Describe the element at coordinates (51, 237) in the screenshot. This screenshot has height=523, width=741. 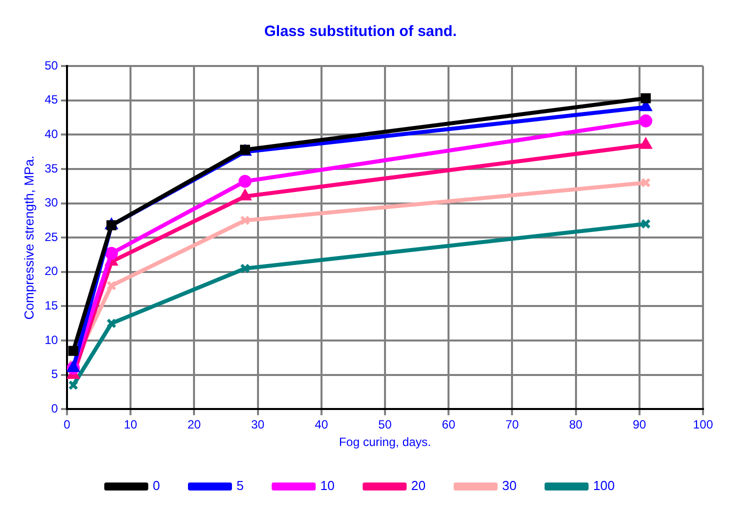
I see `y-tick-label: 25` at that location.